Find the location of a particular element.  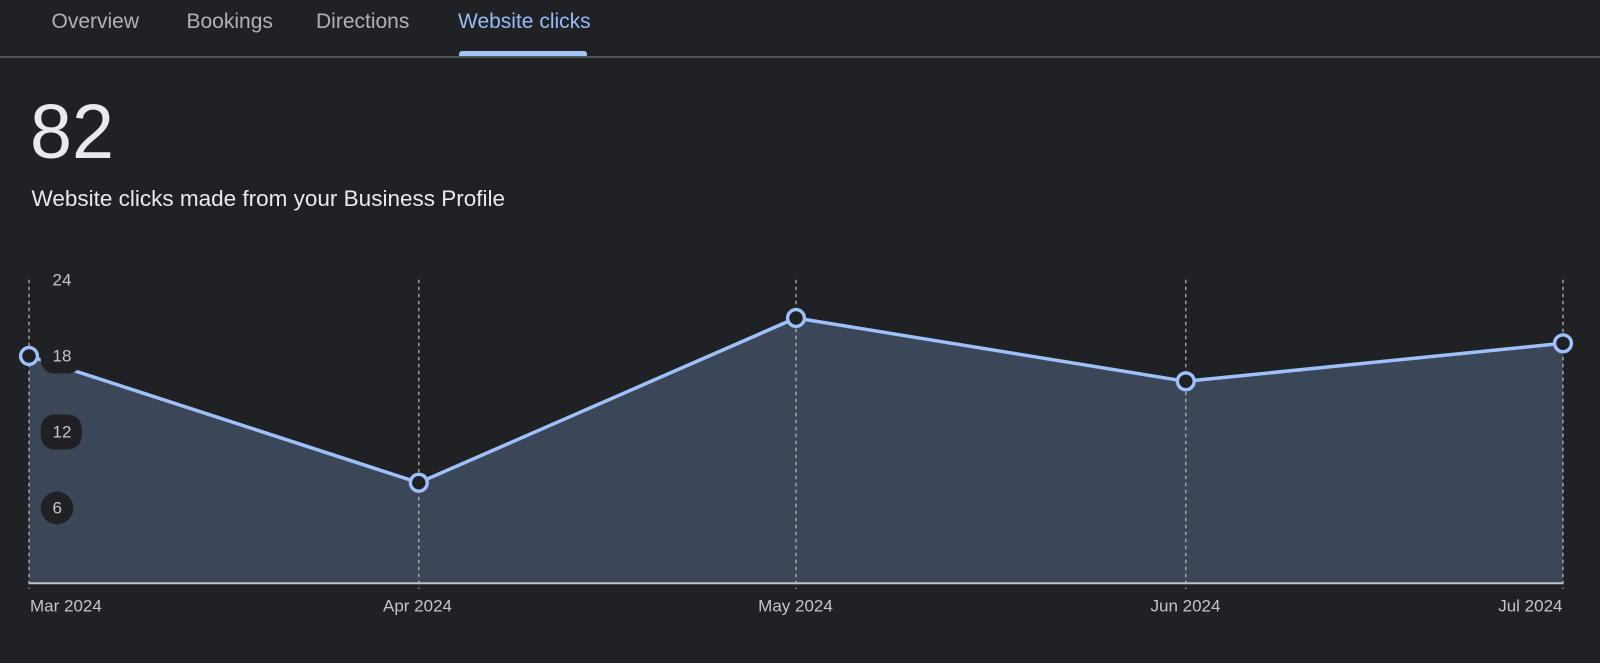

svg-text: 6 is located at coordinates (57, 507).